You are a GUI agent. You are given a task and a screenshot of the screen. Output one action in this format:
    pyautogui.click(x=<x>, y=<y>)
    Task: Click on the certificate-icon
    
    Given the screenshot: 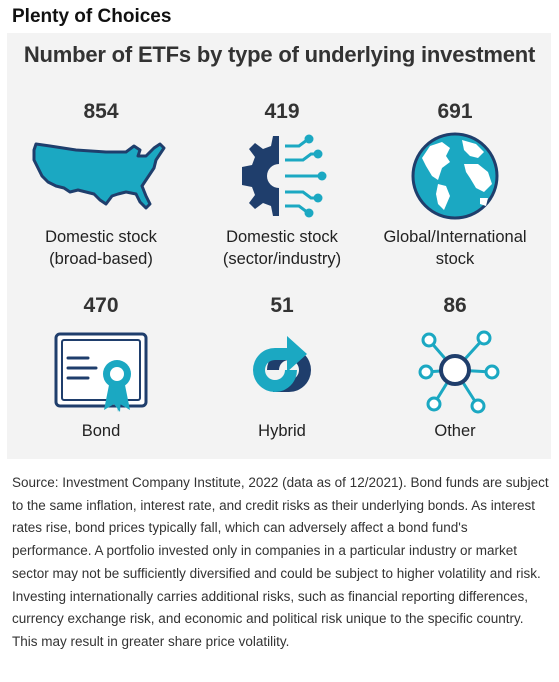 What is the action you would take?
    pyautogui.click(x=101, y=372)
    